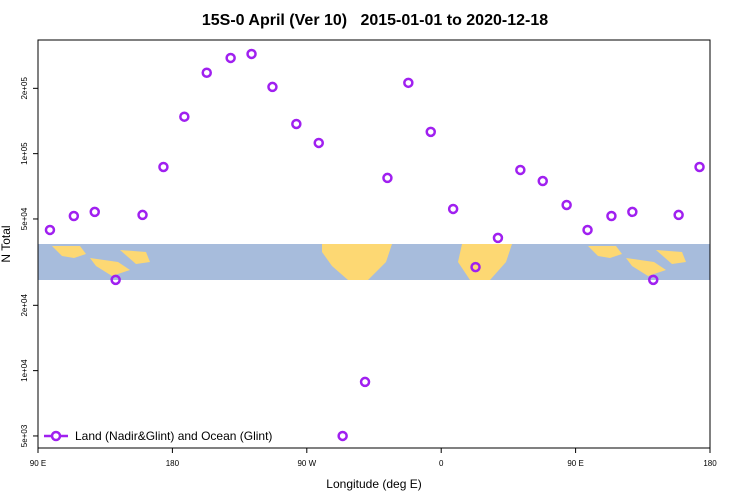 The height and width of the screenshot is (500, 750). Describe the element at coordinates (173, 436) in the screenshot. I see `legend-label: Land (Nadir&Glint) and Ocean (Glint)` at that location.